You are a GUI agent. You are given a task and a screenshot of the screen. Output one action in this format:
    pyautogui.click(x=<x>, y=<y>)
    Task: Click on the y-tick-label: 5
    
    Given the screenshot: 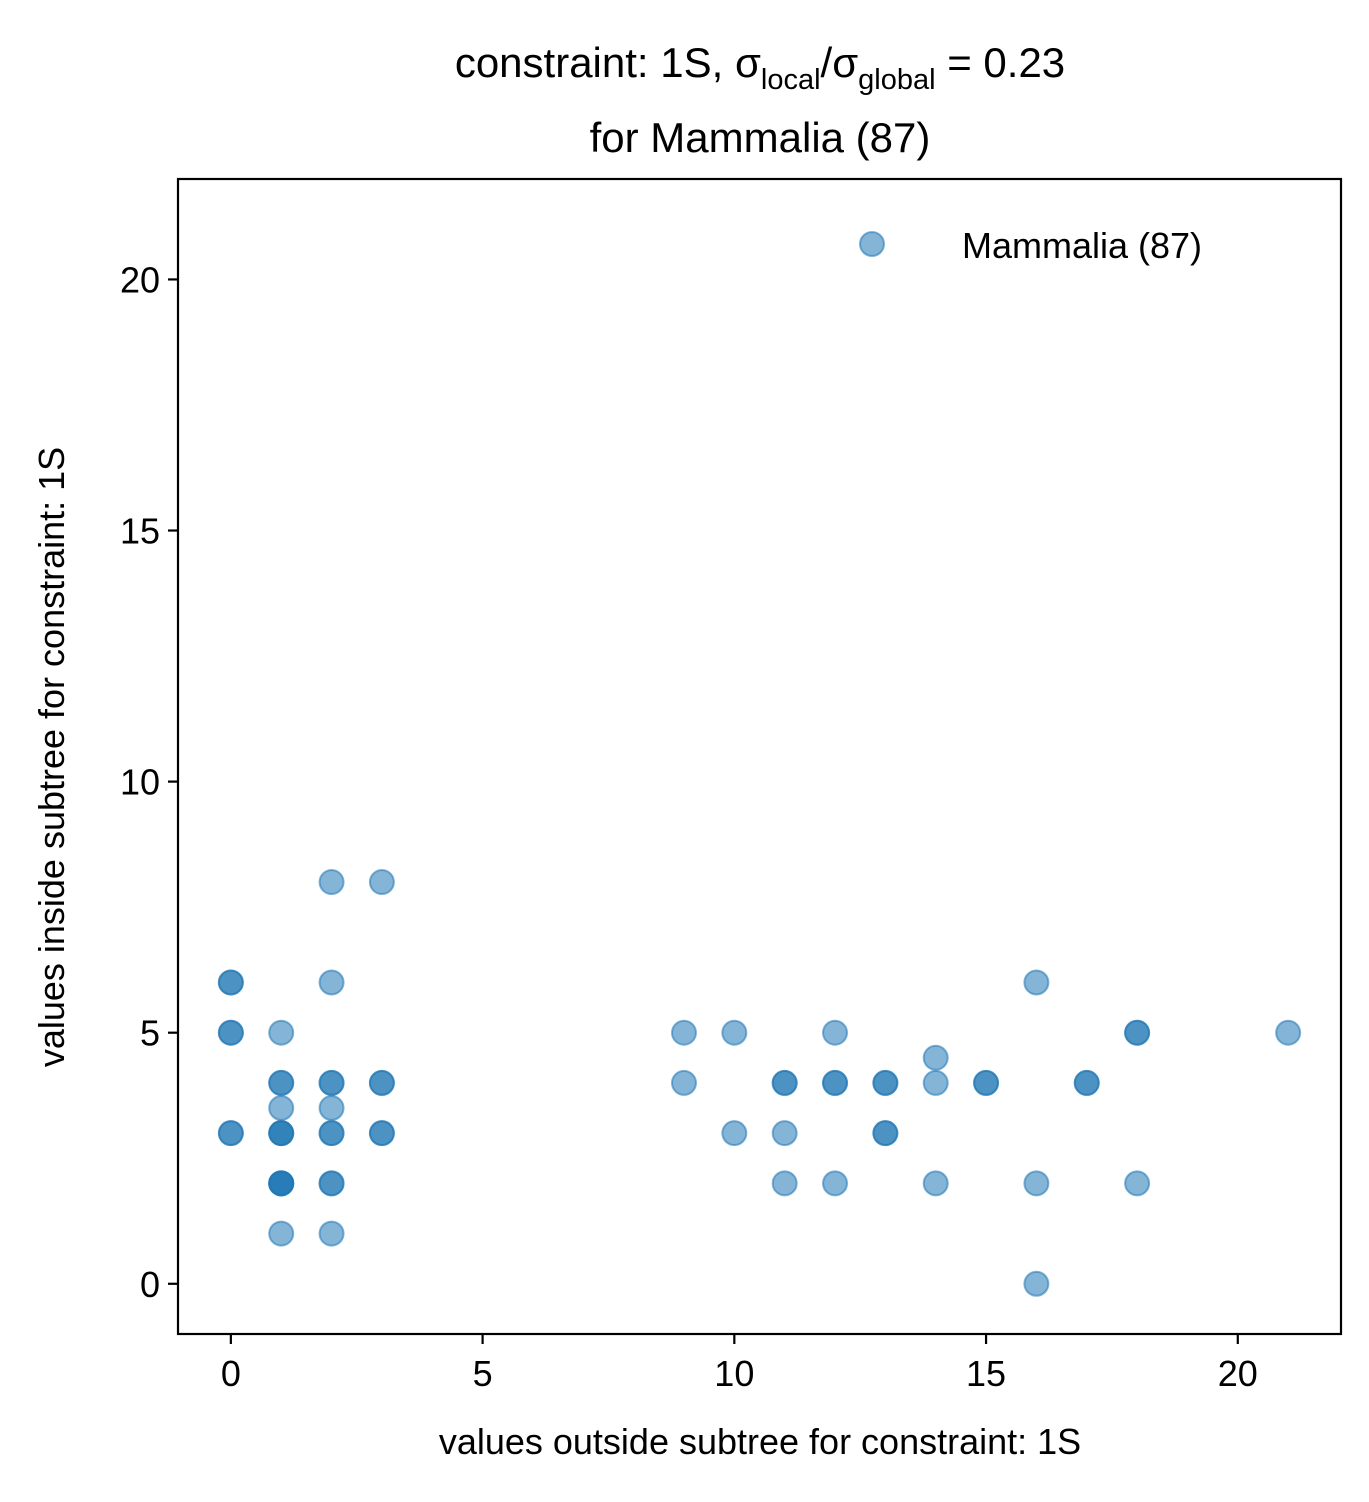 What is the action you would take?
    pyautogui.click(x=150, y=1033)
    